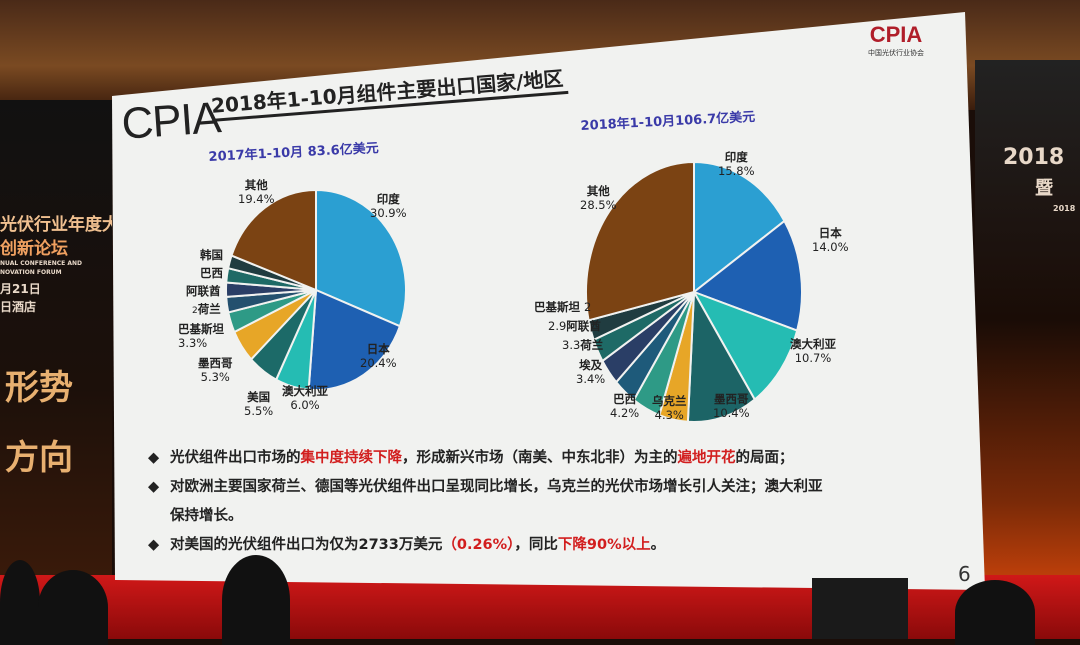 This screenshot has height=645, width=1080. What do you see at coordinates (306, 545) in the screenshot?
I see `bullet-text: 对美国的光伏组件出口为仅为2733万美元` at bounding box center [306, 545].